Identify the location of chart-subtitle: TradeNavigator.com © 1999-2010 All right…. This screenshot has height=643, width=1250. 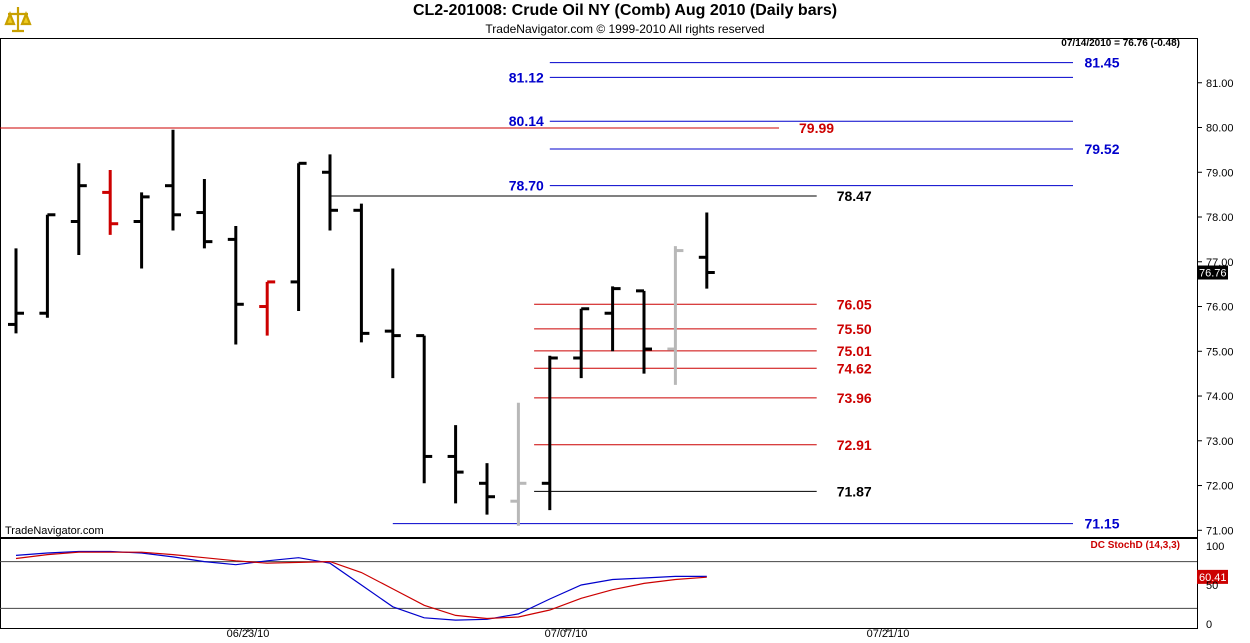
(625, 29).